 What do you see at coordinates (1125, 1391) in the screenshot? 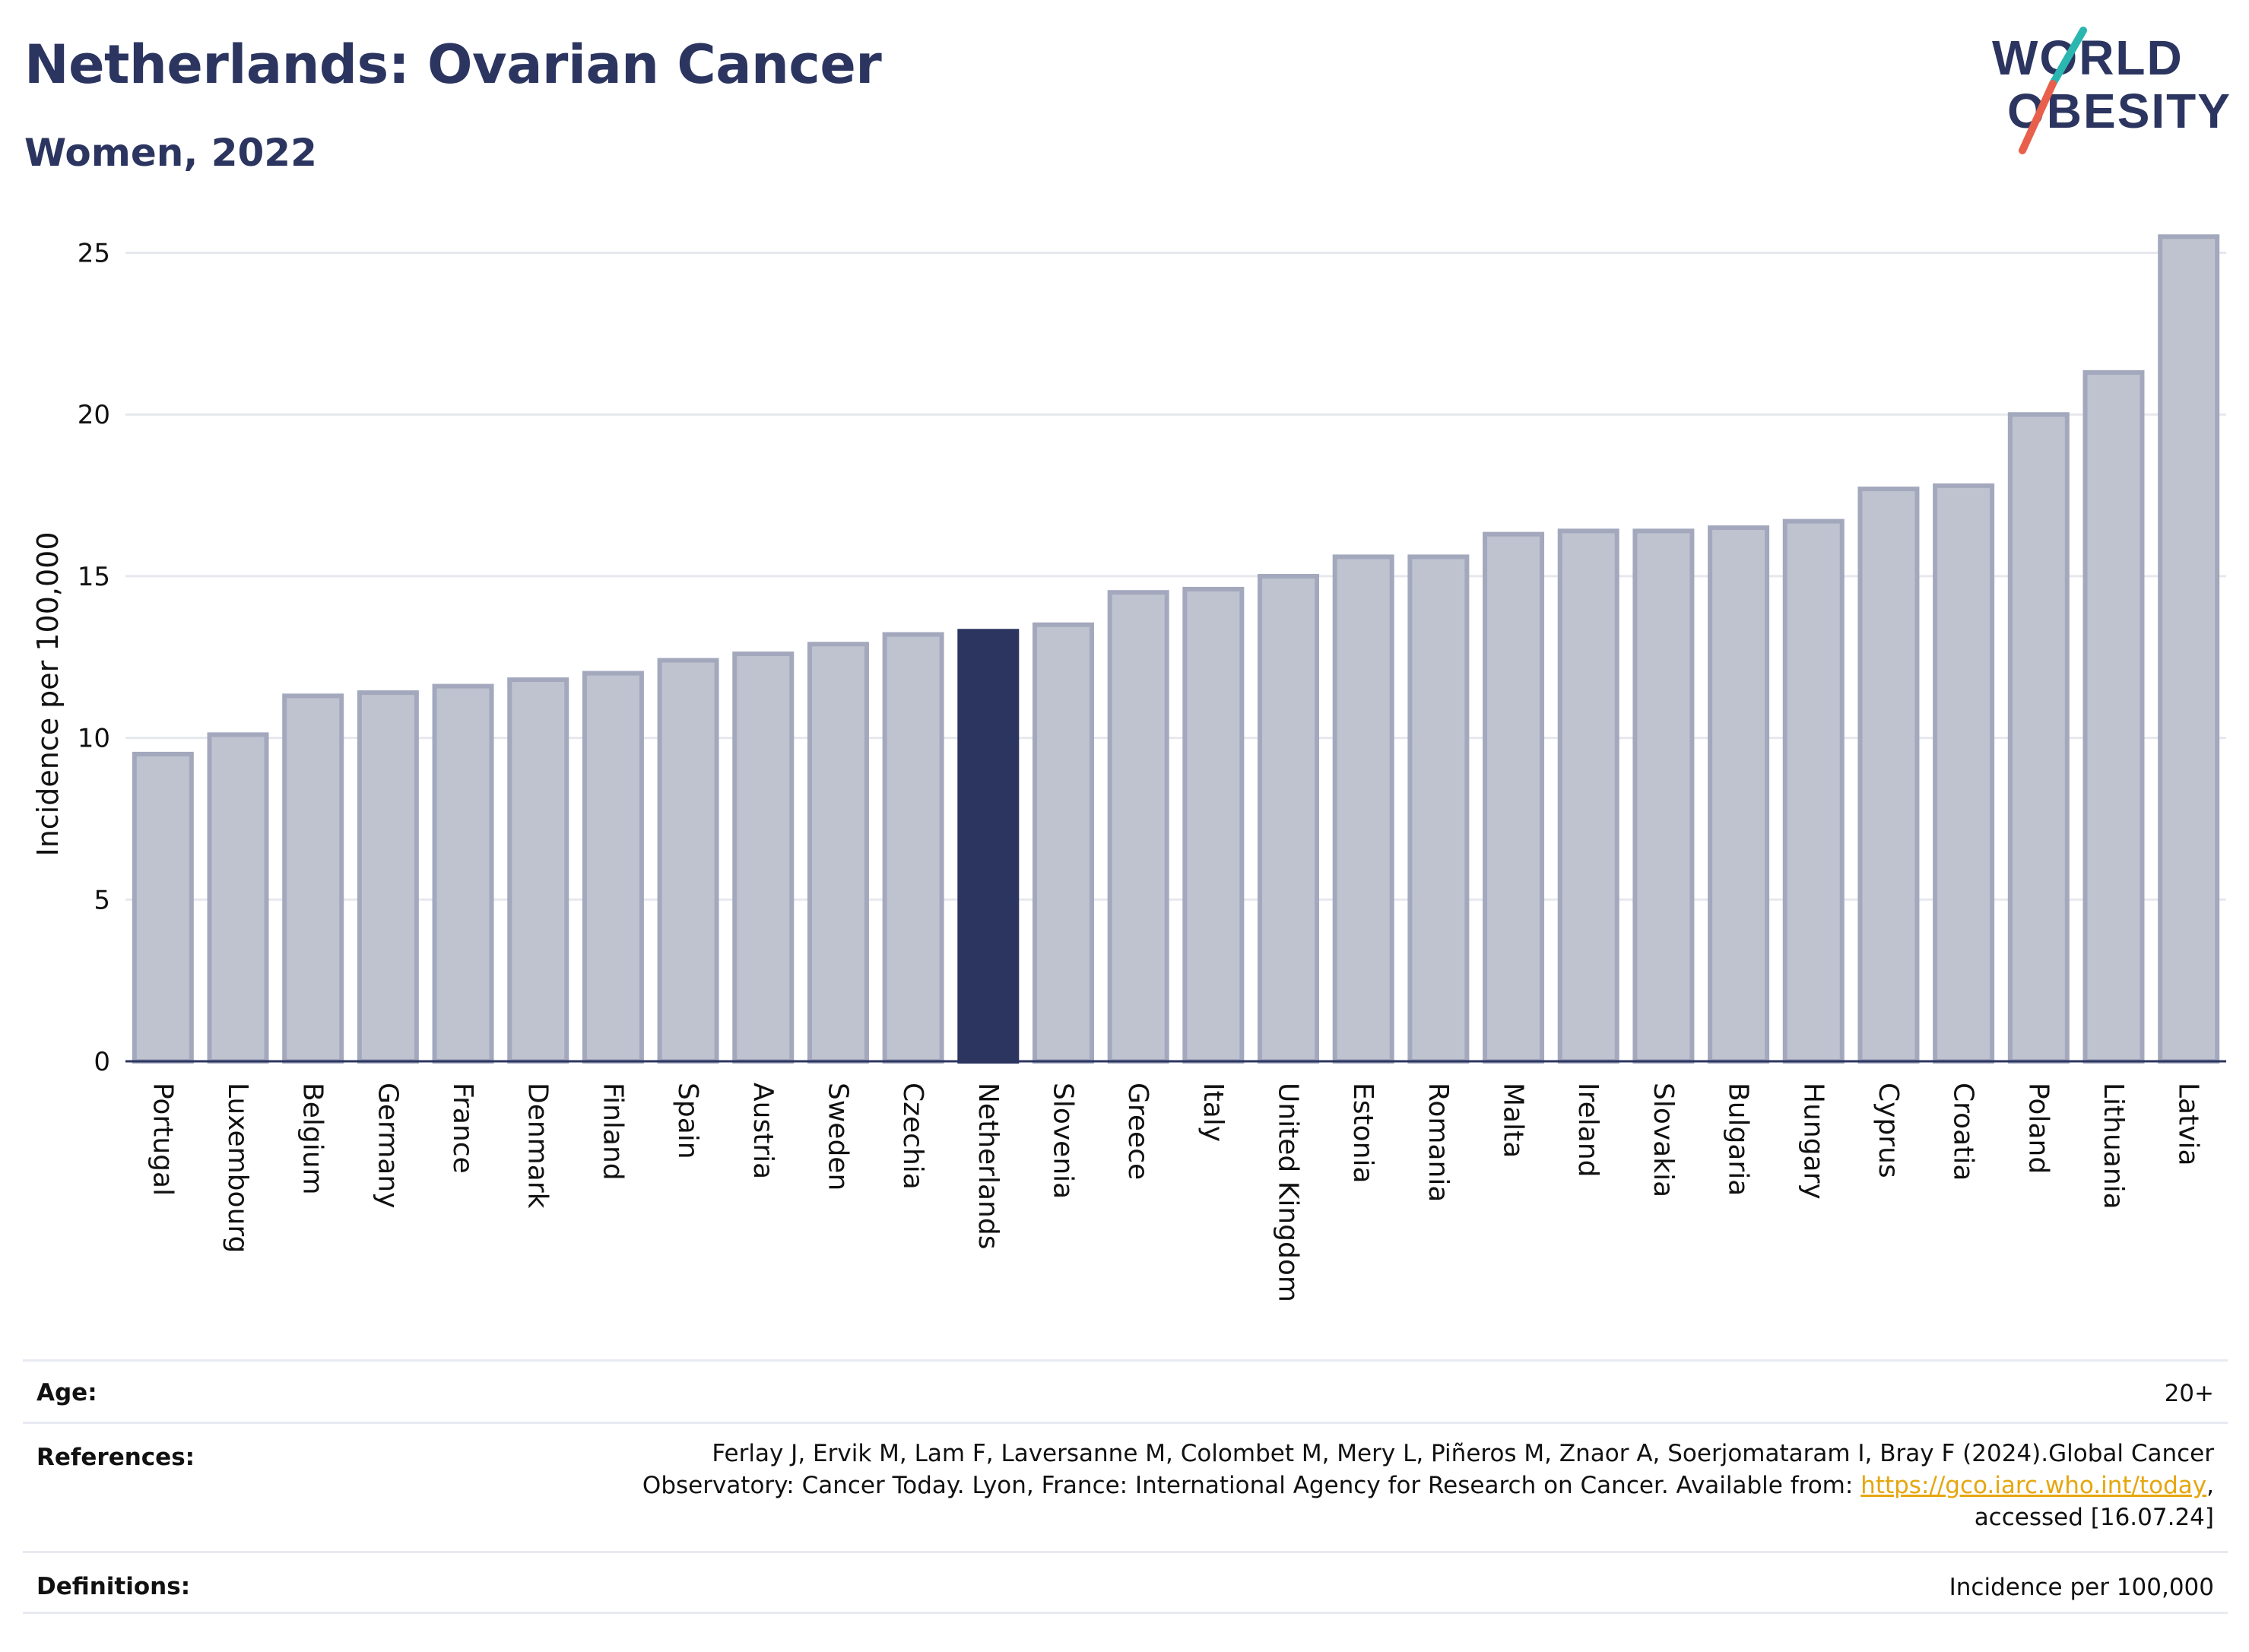
I see `age-row: Age: 20+` at bounding box center [1125, 1391].